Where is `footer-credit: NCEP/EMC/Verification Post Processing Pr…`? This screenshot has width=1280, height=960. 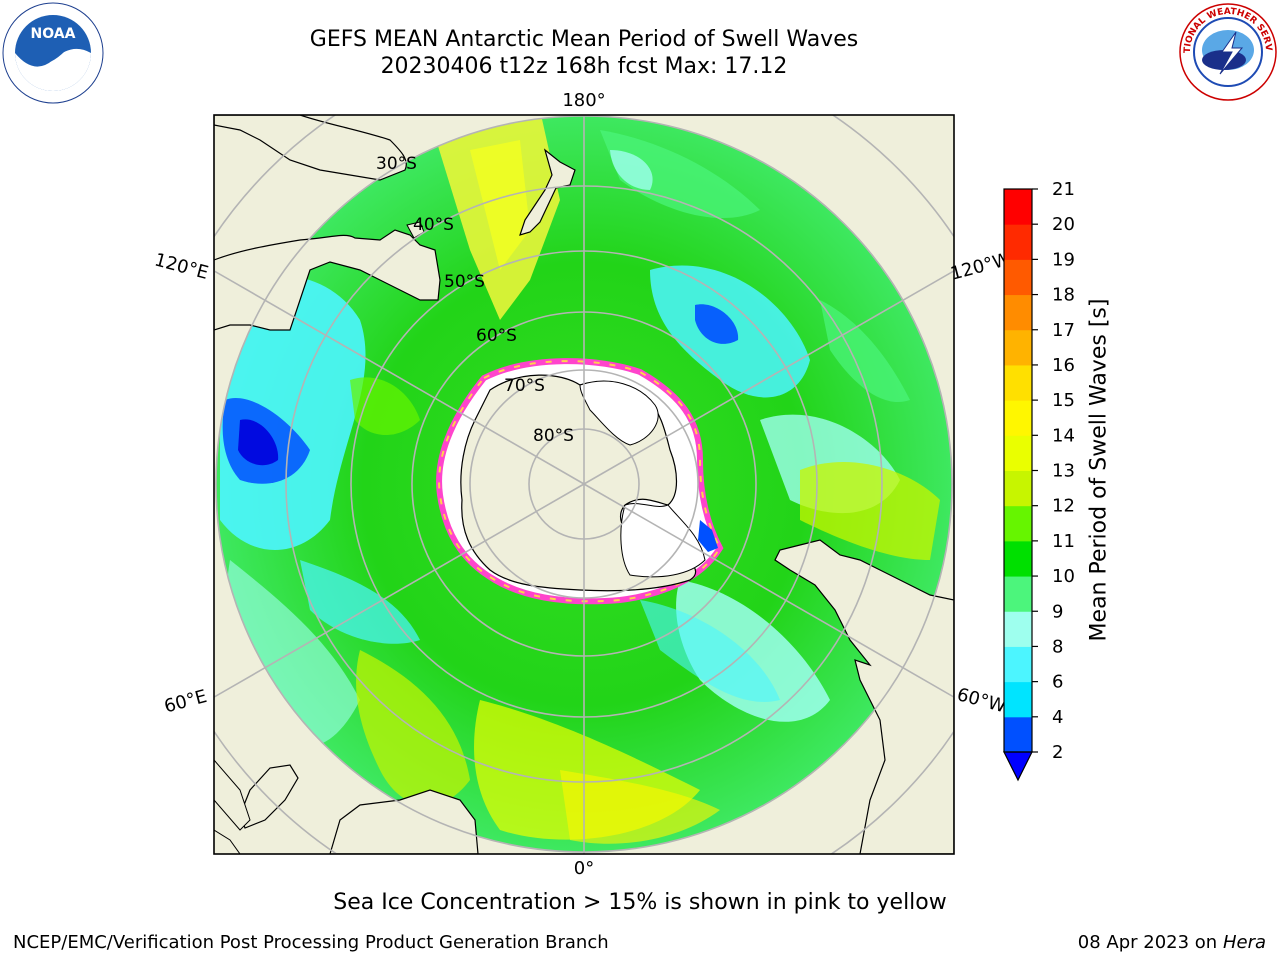
footer-credit: NCEP/EMC/Verification Post Processing Pr… is located at coordinates (311, 942).